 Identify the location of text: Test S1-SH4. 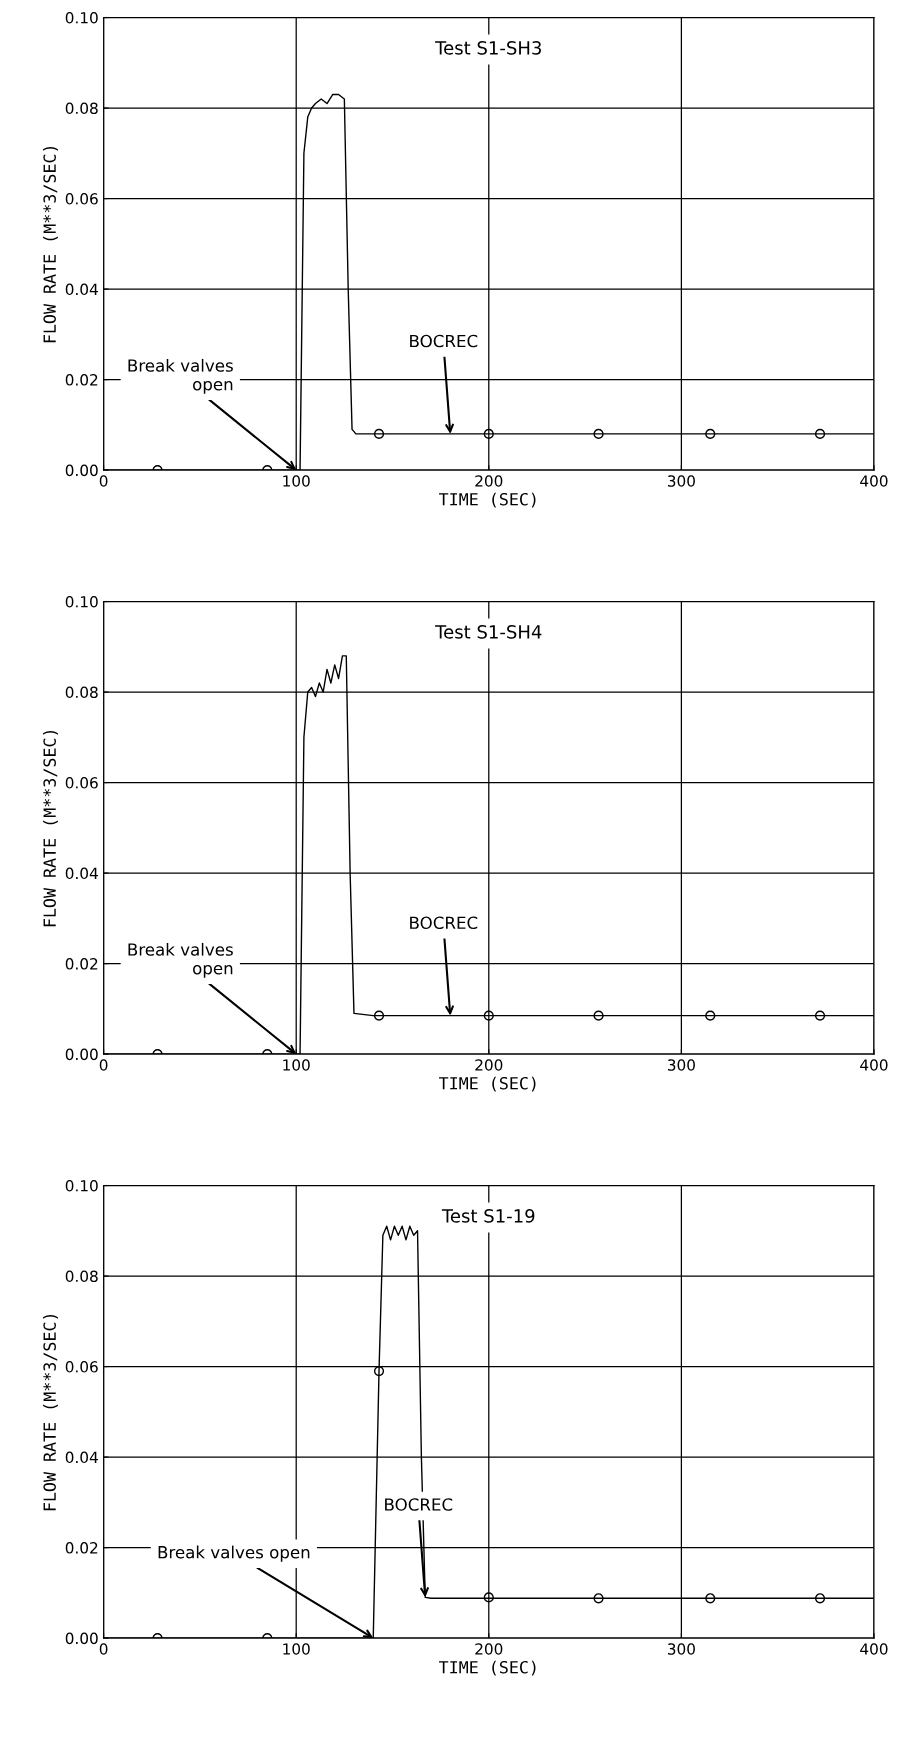
(488, 632).